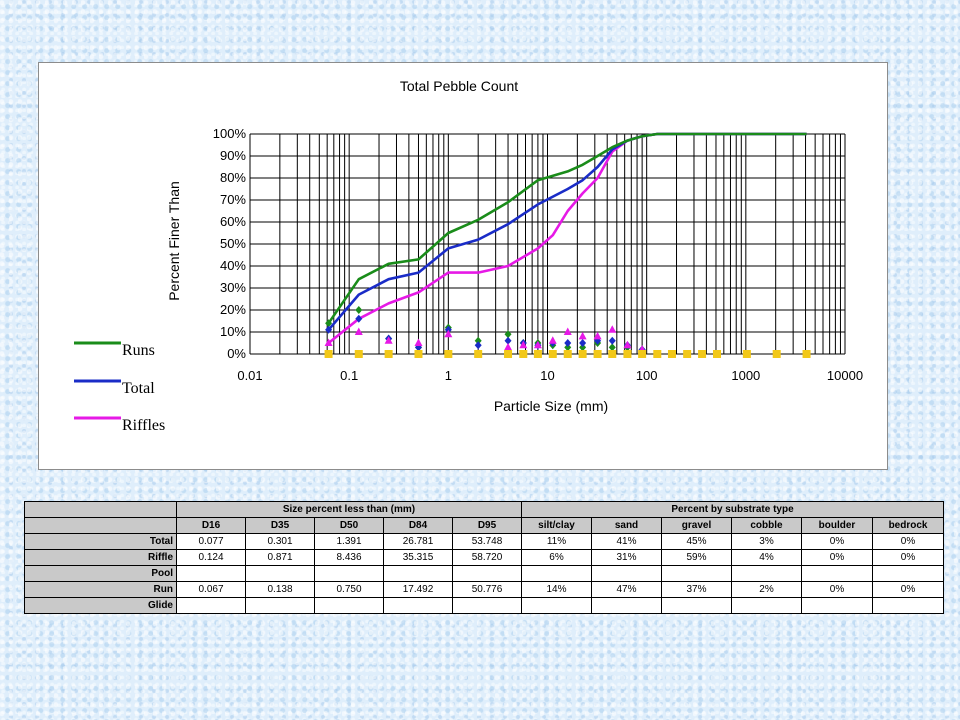 Image resolution: width=960 pixels, height=720 pixels. I want to click on column-header: silt/clay, so click(556, 525).